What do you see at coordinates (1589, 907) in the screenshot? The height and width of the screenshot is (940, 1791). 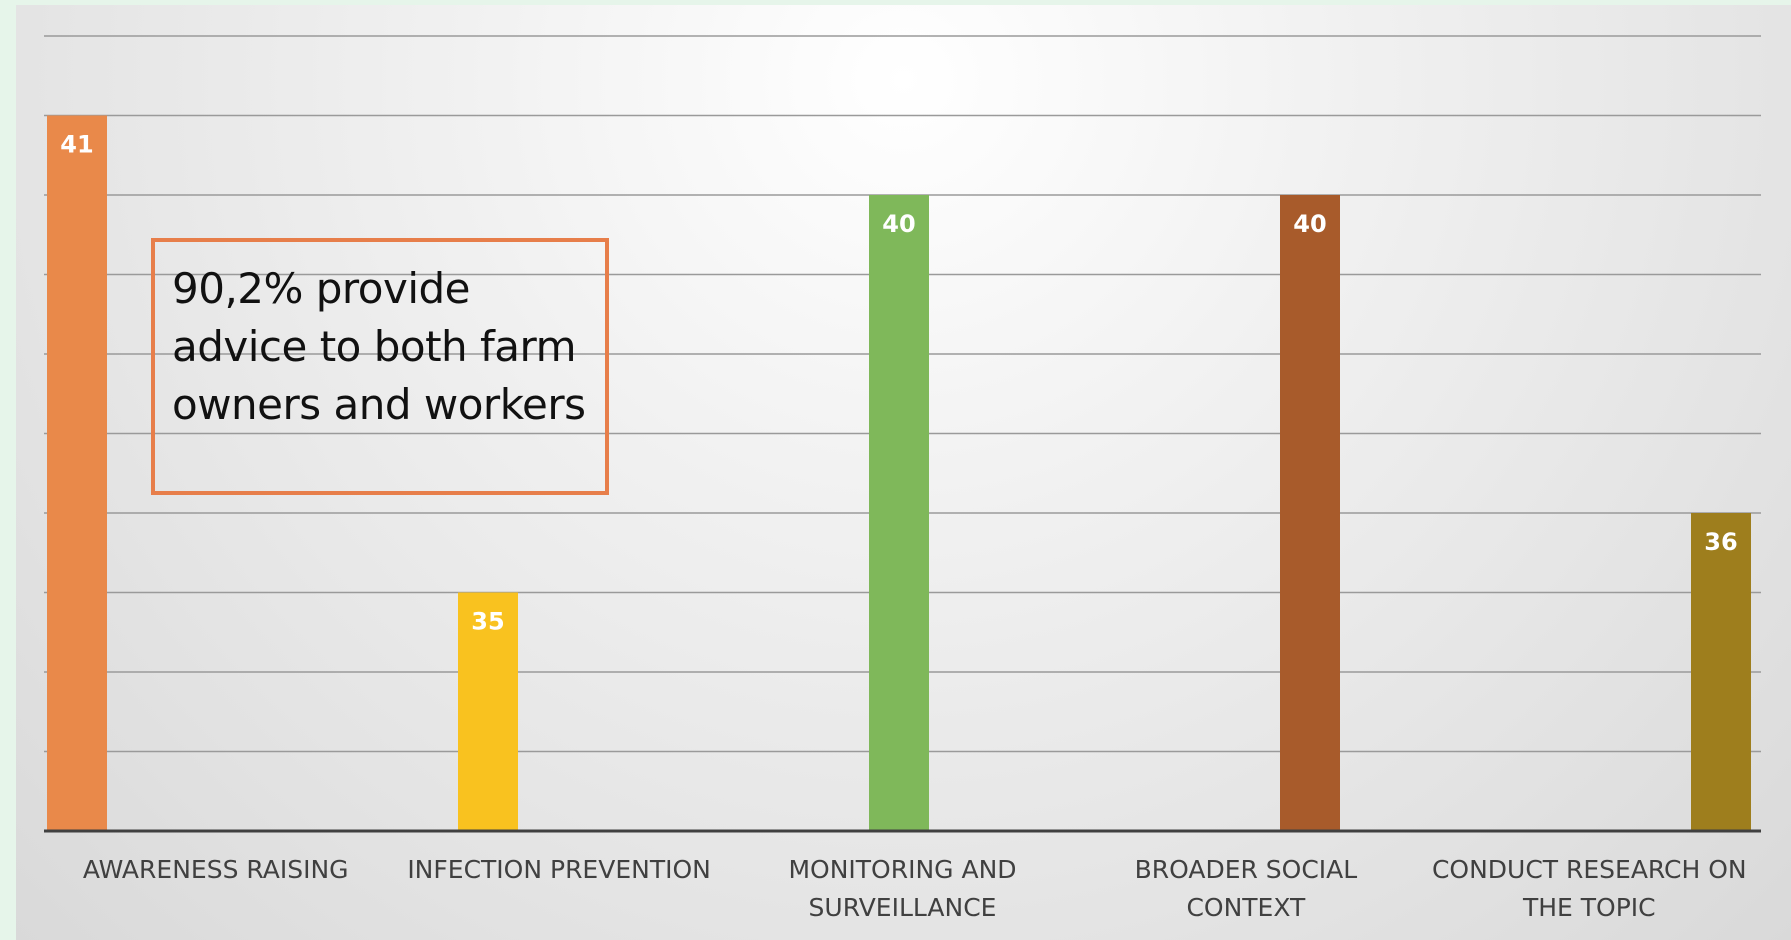 I see `category-label: THE TOPIC` at bounding box center [1589, 907].